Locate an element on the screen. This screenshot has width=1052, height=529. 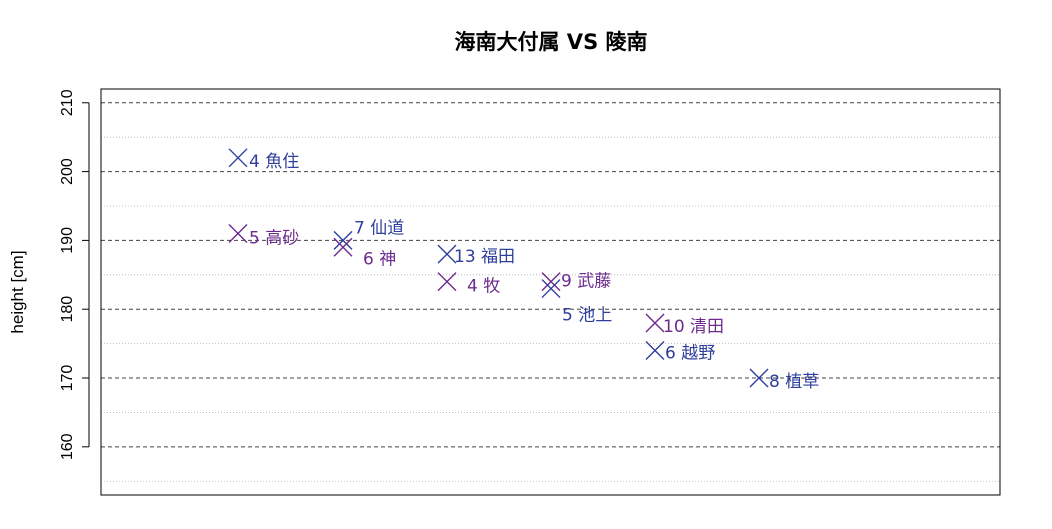
point-label: 5 高砂 is located at coordinates (274, 239).